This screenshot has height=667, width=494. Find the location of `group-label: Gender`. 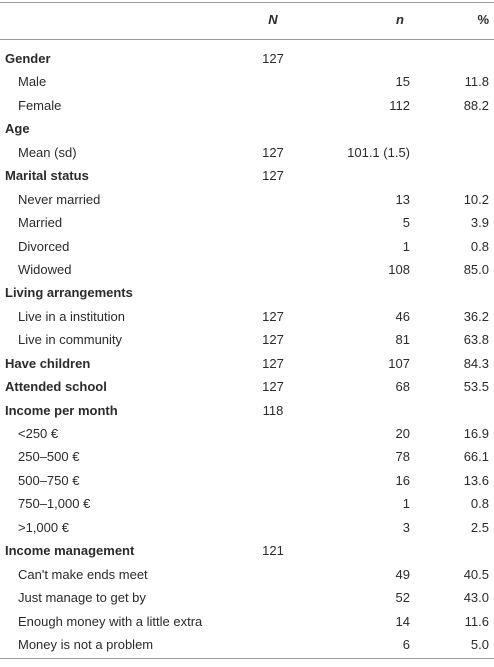

group-label: Gender is located at coordinates (28, 58).